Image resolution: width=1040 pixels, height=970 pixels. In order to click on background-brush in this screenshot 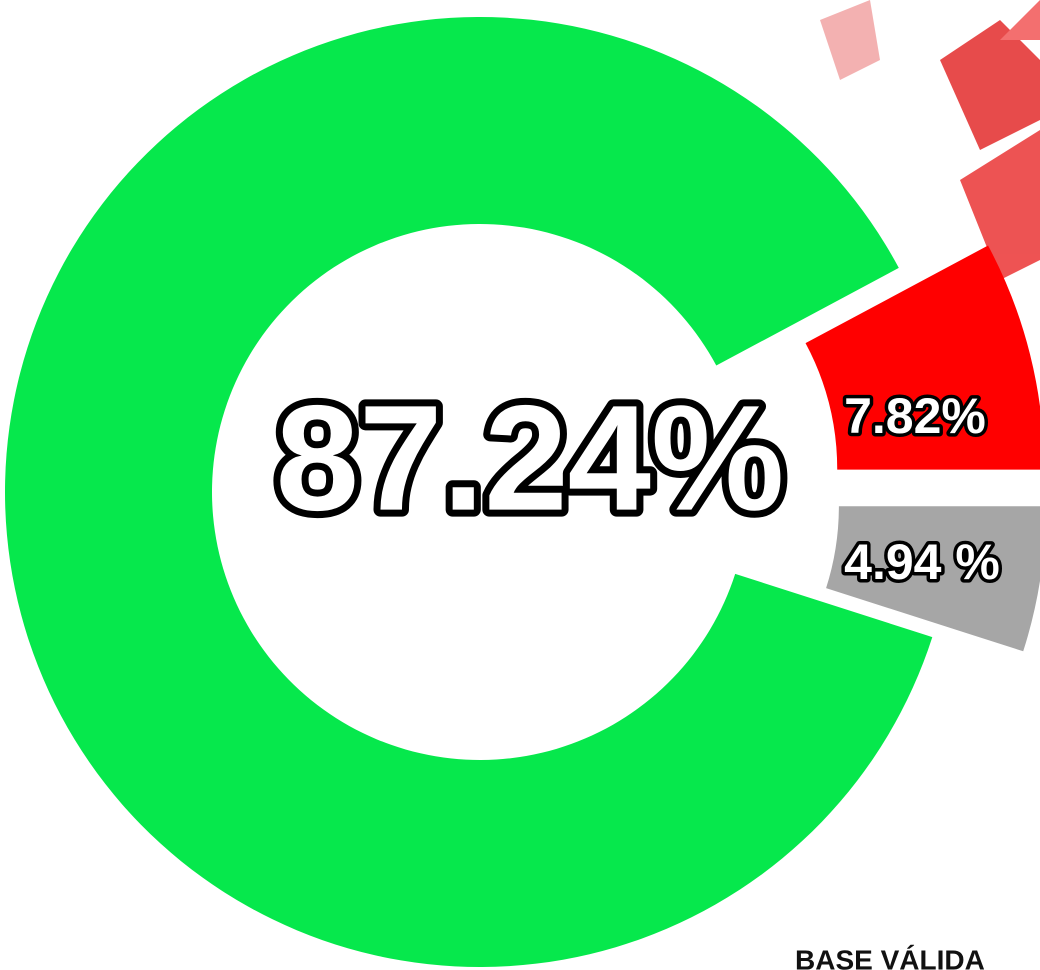, I will do `click(930, 140)`.